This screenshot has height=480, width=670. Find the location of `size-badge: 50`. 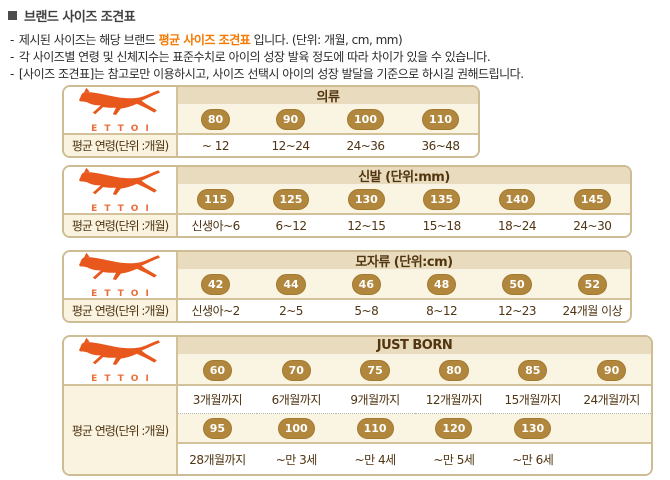

size-badge: 50 is located at coordinates (517, 284).